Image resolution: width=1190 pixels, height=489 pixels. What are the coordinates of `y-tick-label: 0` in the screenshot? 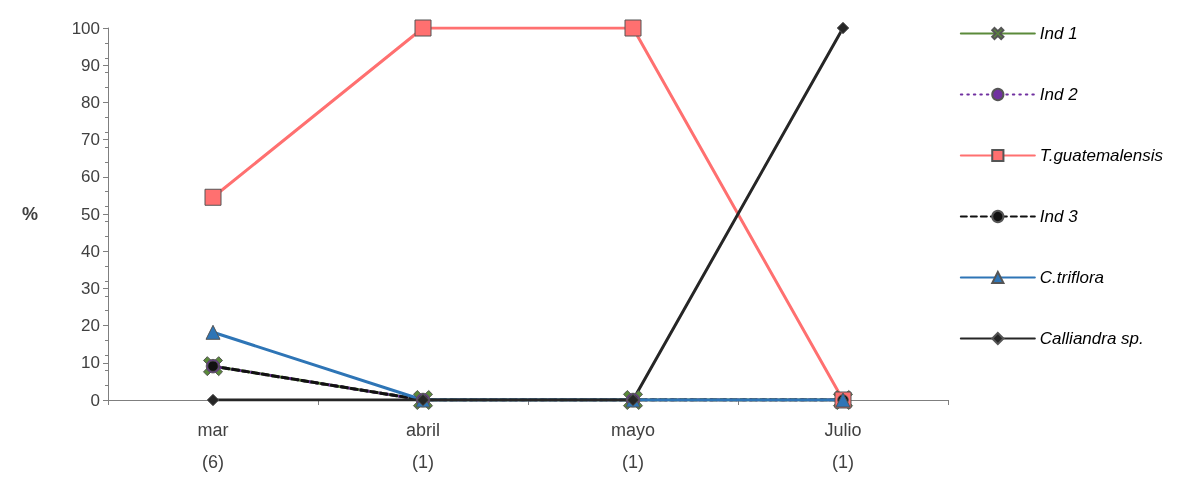 It's located at (95, 400).